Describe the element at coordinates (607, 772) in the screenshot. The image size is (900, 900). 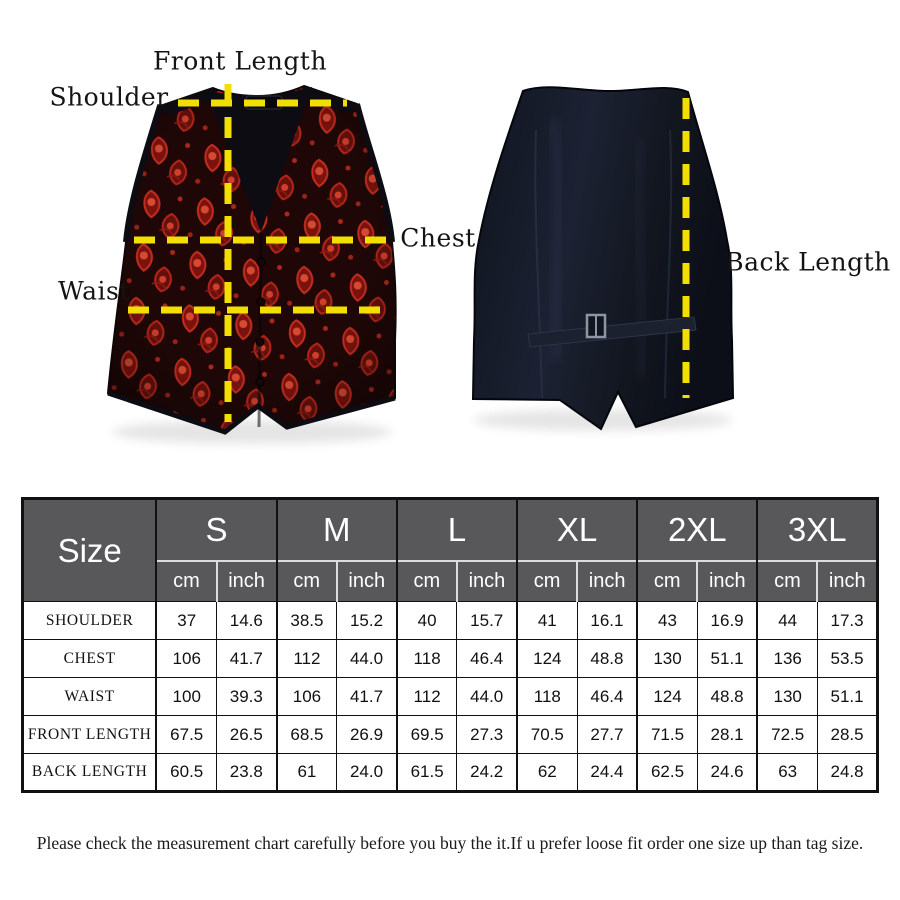
I see `value-cell: 24.4` at that location.